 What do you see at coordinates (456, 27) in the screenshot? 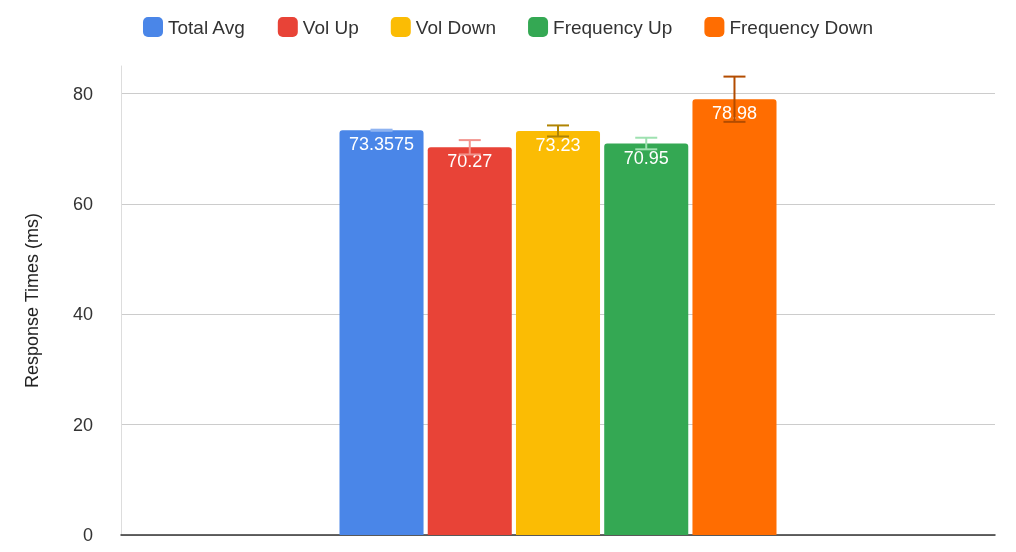
I see `legend-label: Vol Down` at bounding box center [456, 27].